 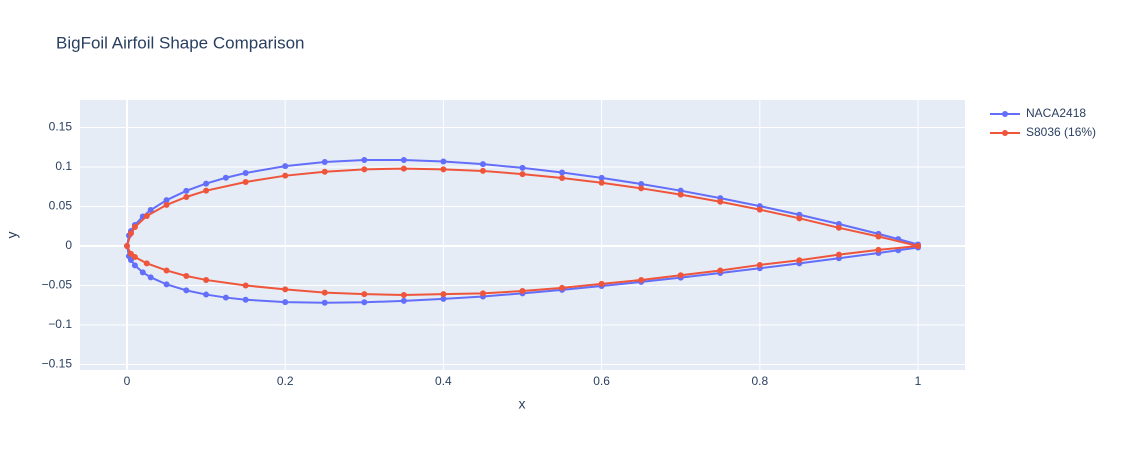 What do you see at coordinates (127, 381) in the screenshot?
I see `x-tick-label: 0` at bounding box center [127, 381].